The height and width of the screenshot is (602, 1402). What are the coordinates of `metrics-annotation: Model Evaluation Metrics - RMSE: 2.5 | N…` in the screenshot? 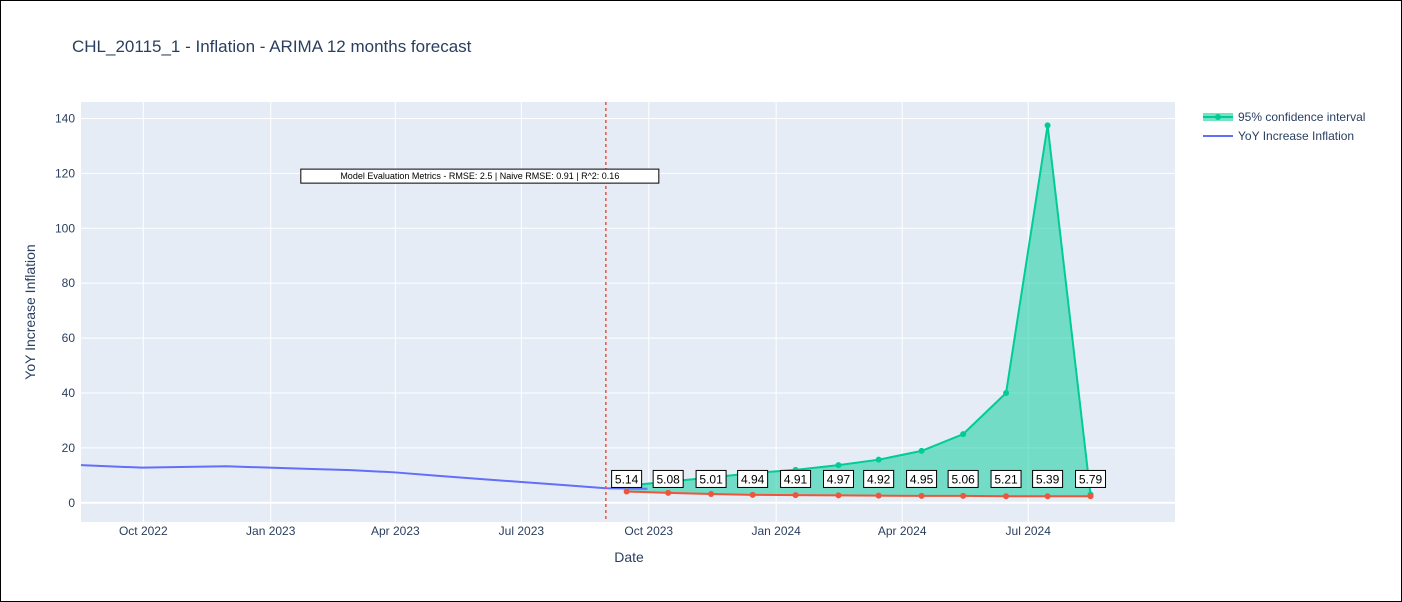 It's located at (480, 176).